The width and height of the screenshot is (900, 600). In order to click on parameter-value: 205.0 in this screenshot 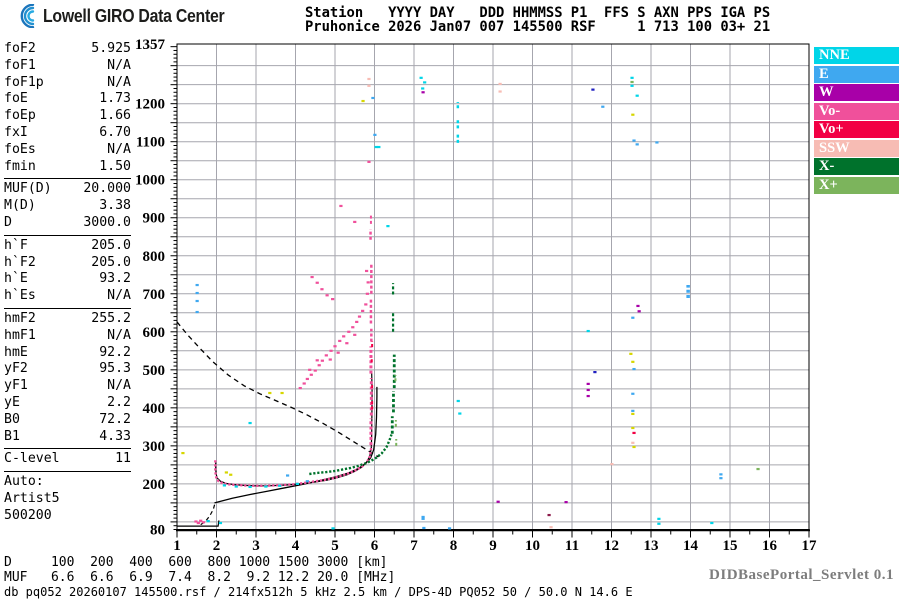, I will do `click(111, 262)`.